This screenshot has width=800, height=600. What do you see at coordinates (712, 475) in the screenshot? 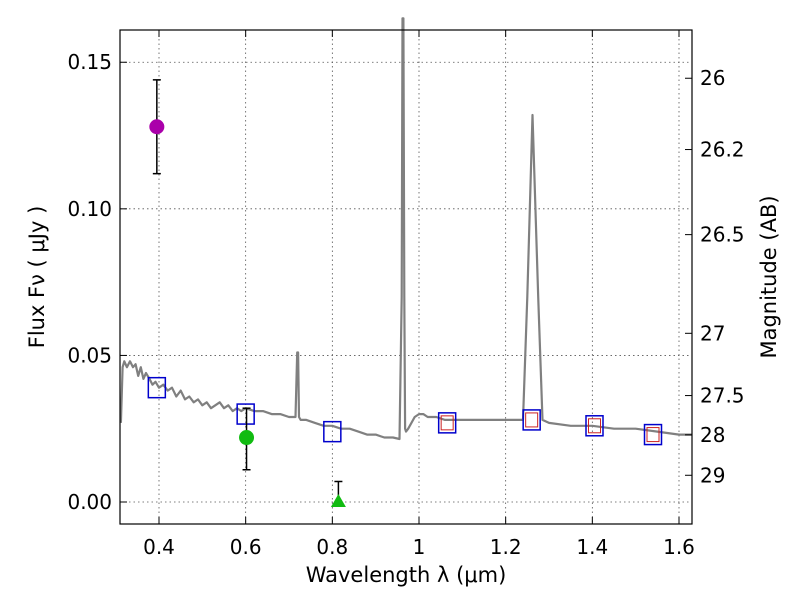
I see `mag-tick-label: 29` at bounding box center [712, 475].